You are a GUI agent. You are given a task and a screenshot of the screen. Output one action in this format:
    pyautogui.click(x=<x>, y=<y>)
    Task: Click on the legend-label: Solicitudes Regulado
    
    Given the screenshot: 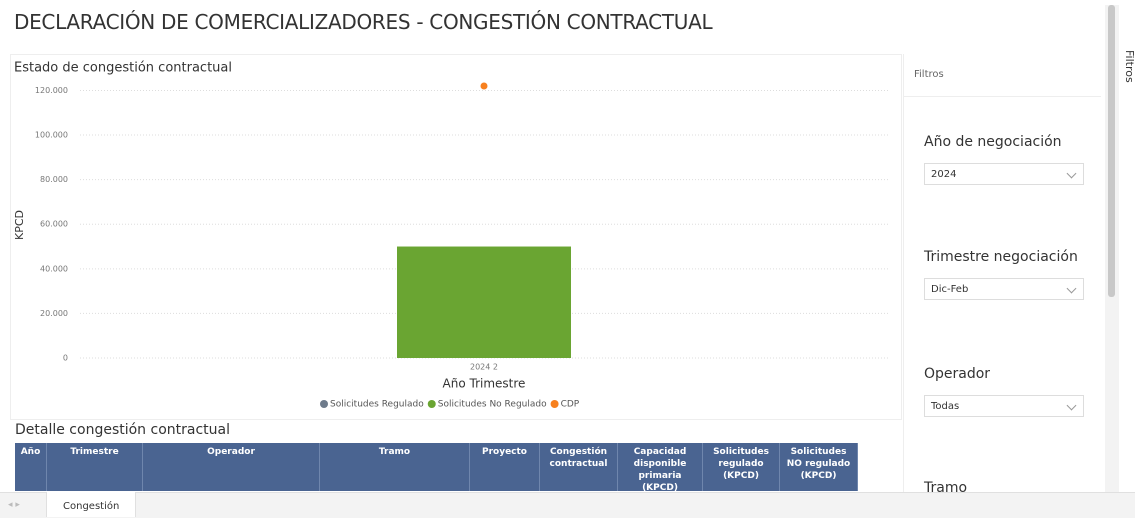 What is the action you would take?
    pyautogui.click(x=377, y=405)
    